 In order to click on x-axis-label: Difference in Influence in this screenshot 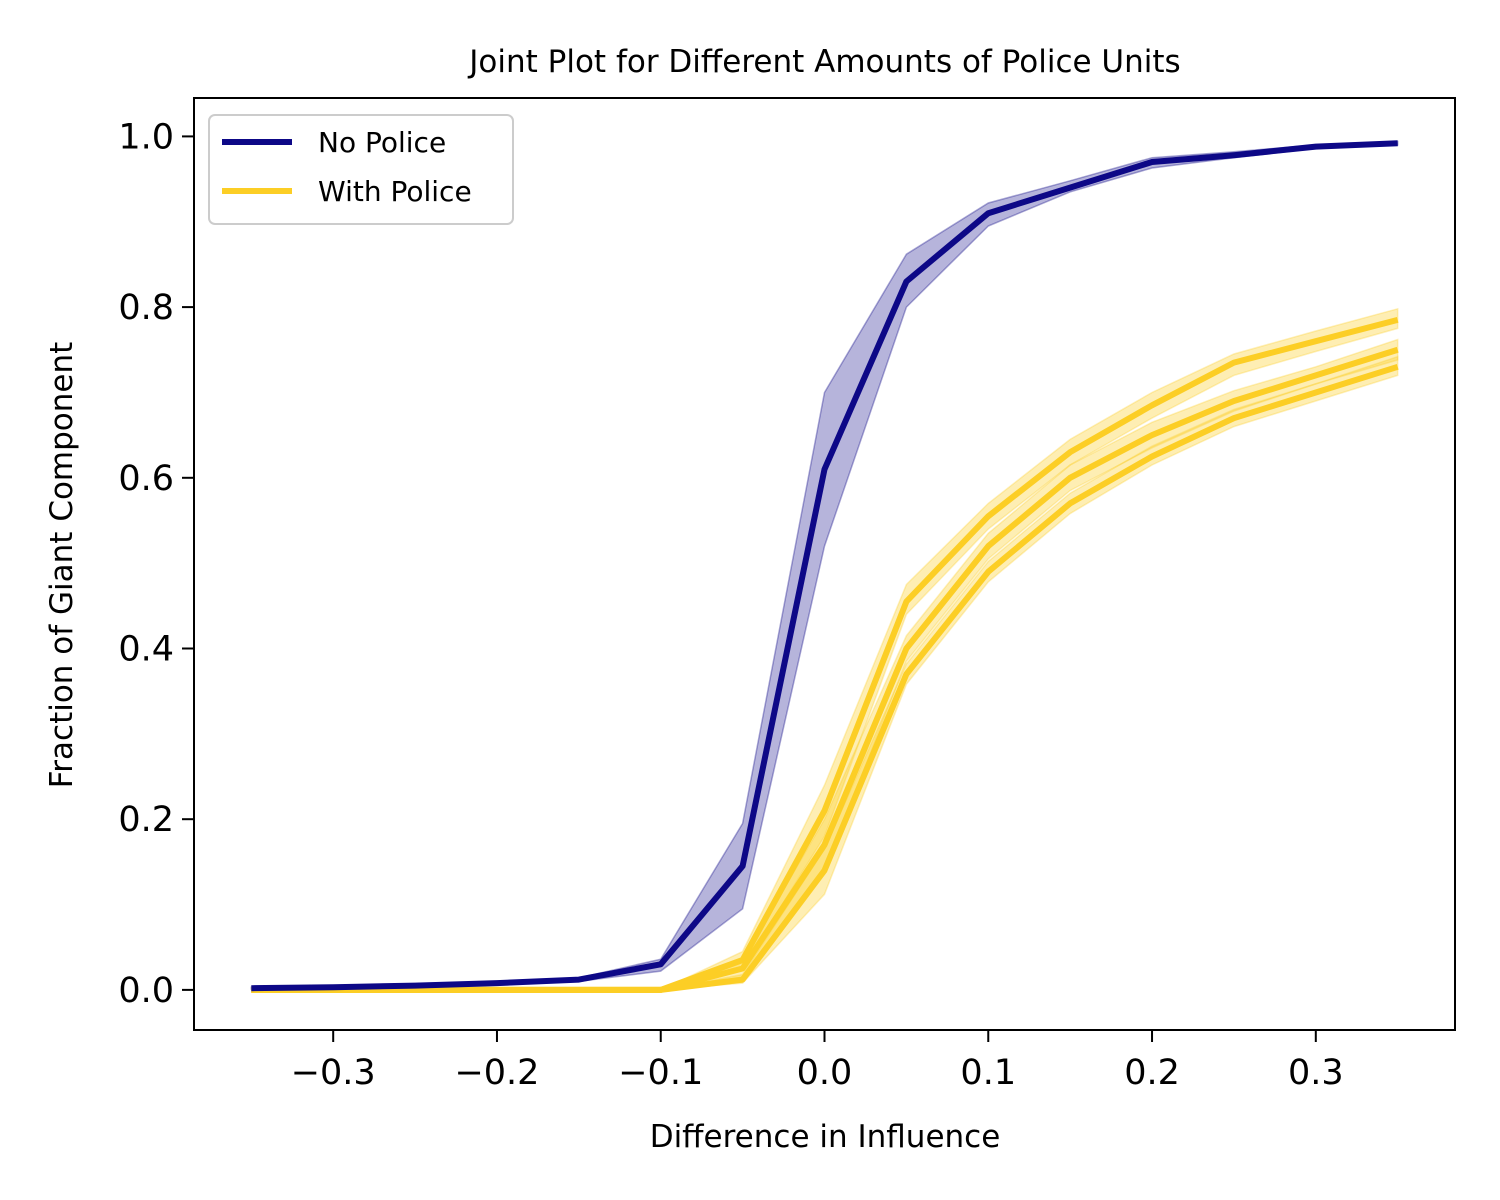, I will do `click(825, 1137)`.